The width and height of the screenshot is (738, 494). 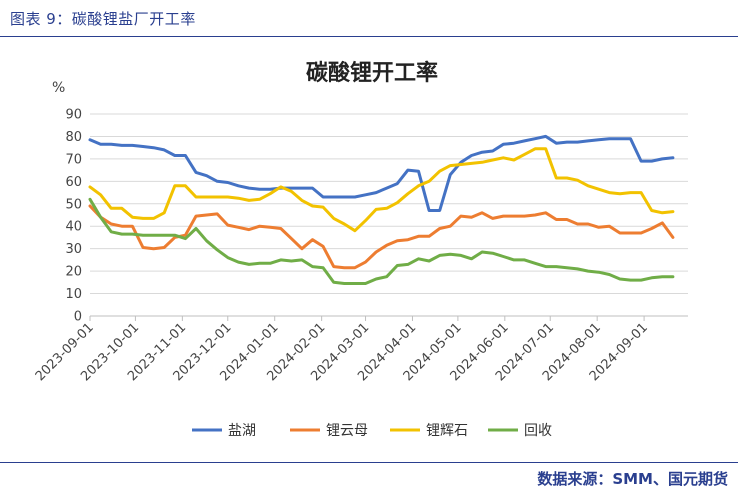 I want to click on legend: 盐湖 锂云母 锂辉石 回收, so click(x=372, y=431).